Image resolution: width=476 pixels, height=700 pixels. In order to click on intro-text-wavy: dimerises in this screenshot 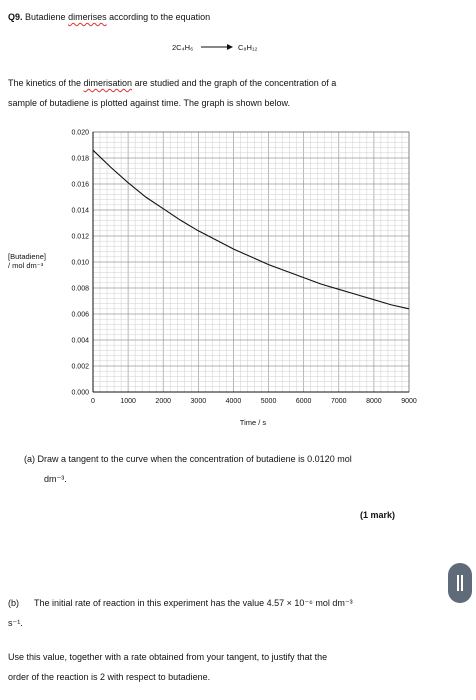, I will do `click(87, 17)`.